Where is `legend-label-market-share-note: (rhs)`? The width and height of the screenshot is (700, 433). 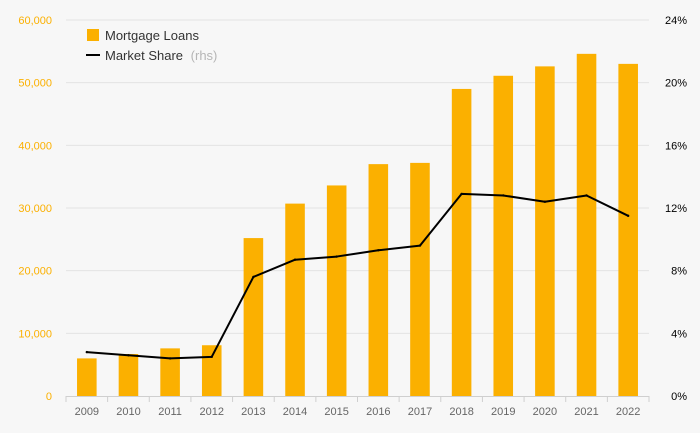
legend-label-market-share-note: (rhs) is located at coordinates (204, 55).